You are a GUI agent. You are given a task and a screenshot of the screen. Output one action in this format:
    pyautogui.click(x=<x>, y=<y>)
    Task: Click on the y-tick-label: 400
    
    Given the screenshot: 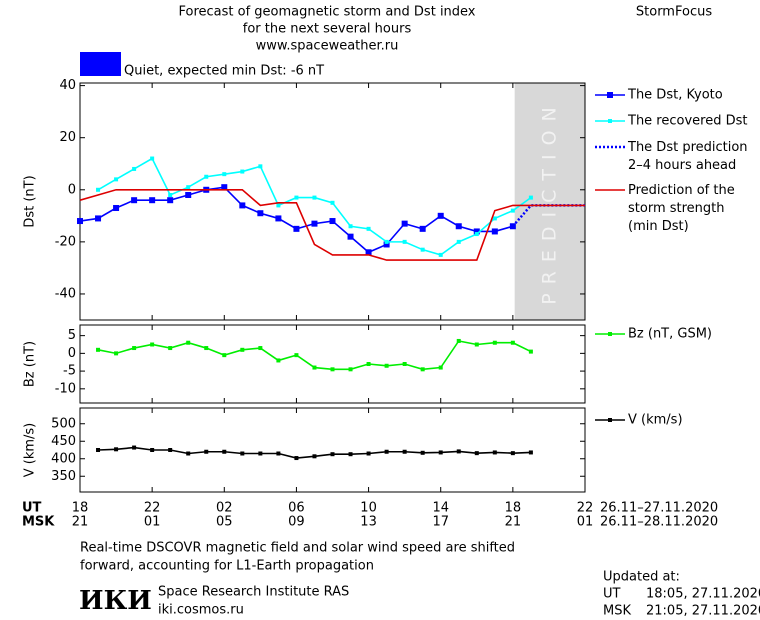 What is the action you would take?
    pyautogui.click(x=63, y=458)
    